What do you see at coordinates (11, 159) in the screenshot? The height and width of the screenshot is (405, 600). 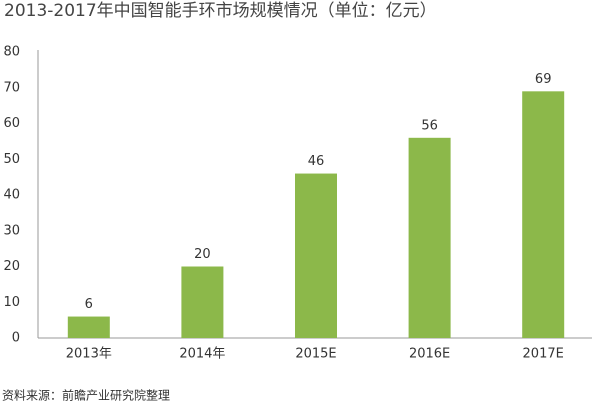 I see `y-tick-label: 50` at bounding box center [11, 159].